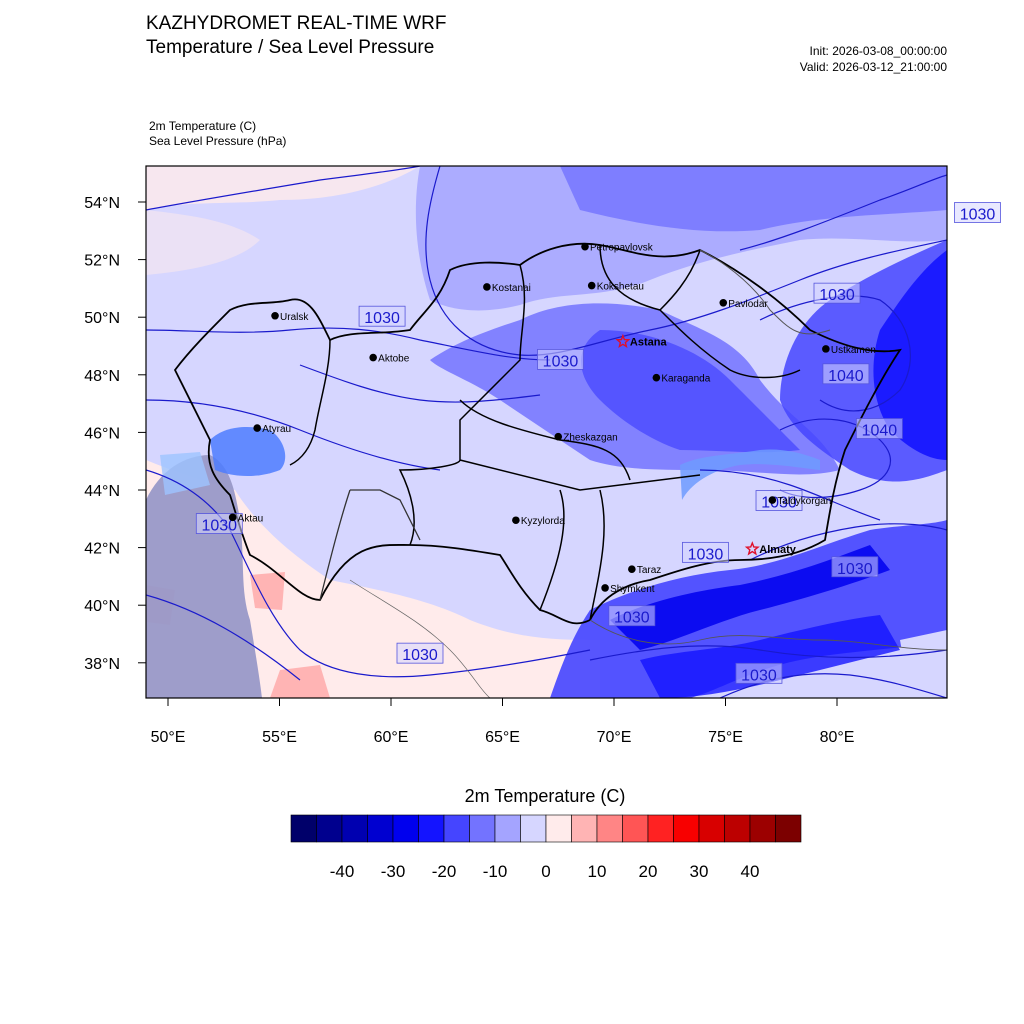 The image size is (1024, 1024). I want to click on mild-zone-southeast, so click(923, 664).